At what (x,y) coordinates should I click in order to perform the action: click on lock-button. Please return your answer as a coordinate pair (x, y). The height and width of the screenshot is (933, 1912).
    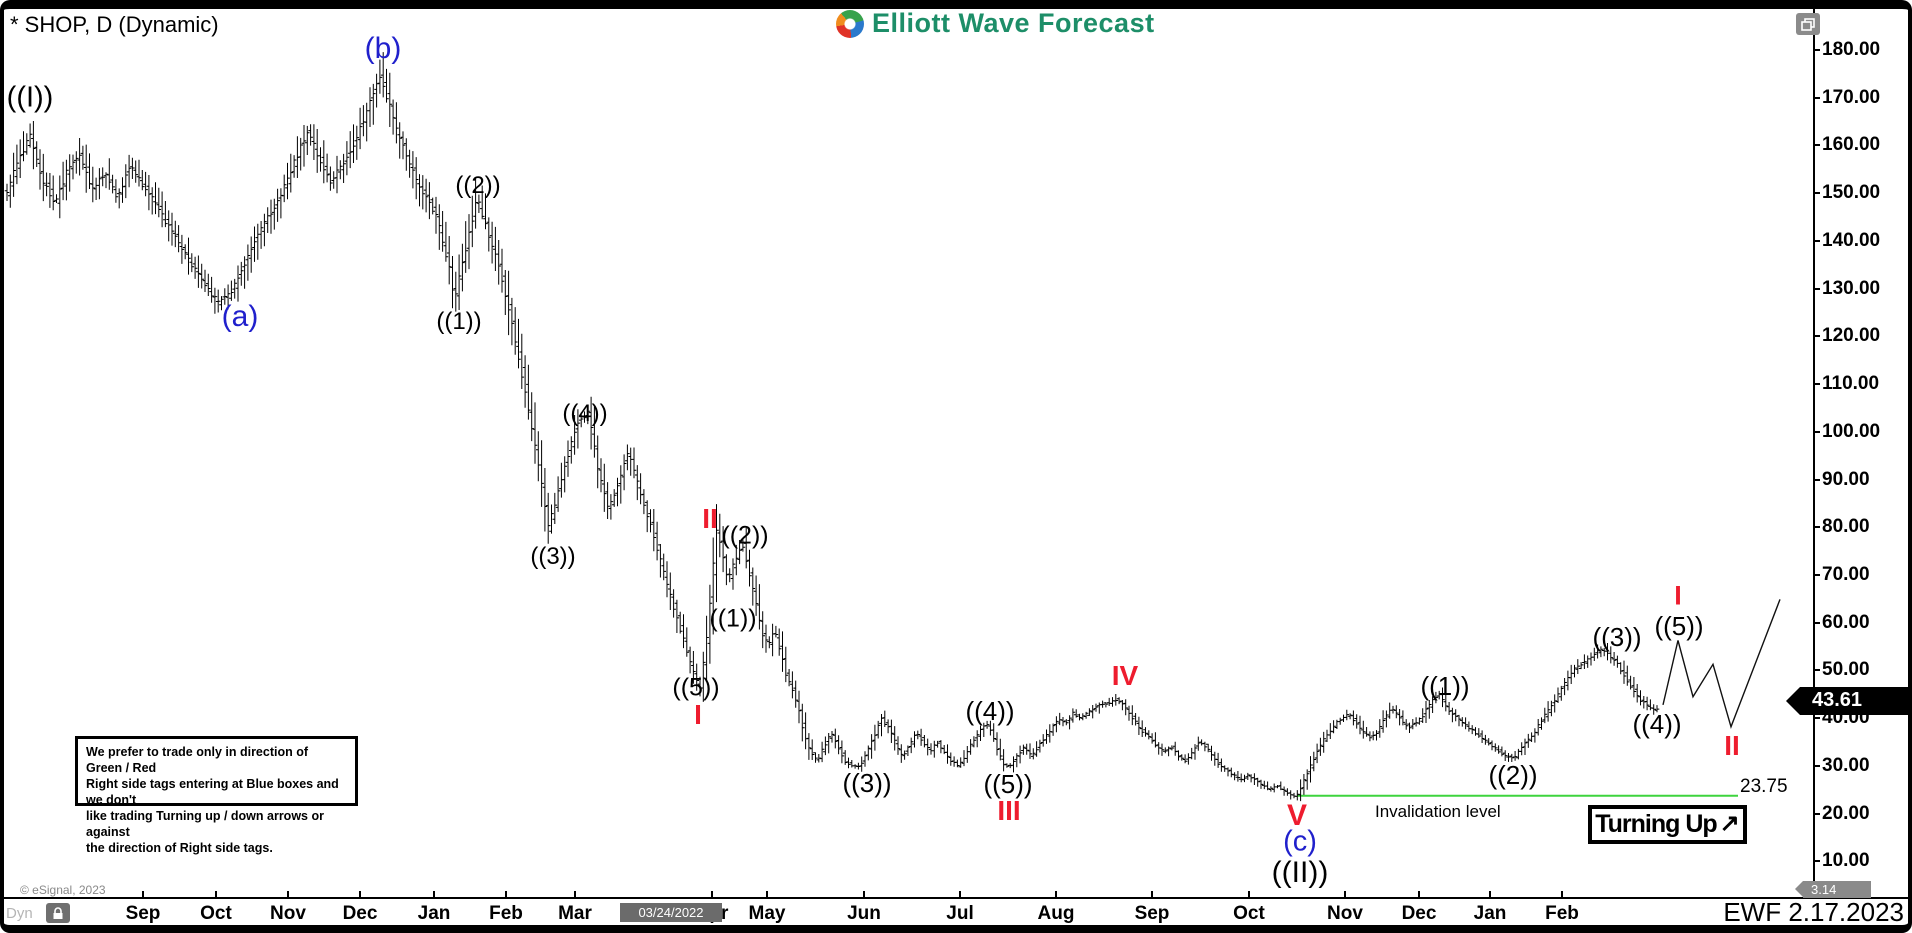
    Looking at the image, I should click on (58, 913).